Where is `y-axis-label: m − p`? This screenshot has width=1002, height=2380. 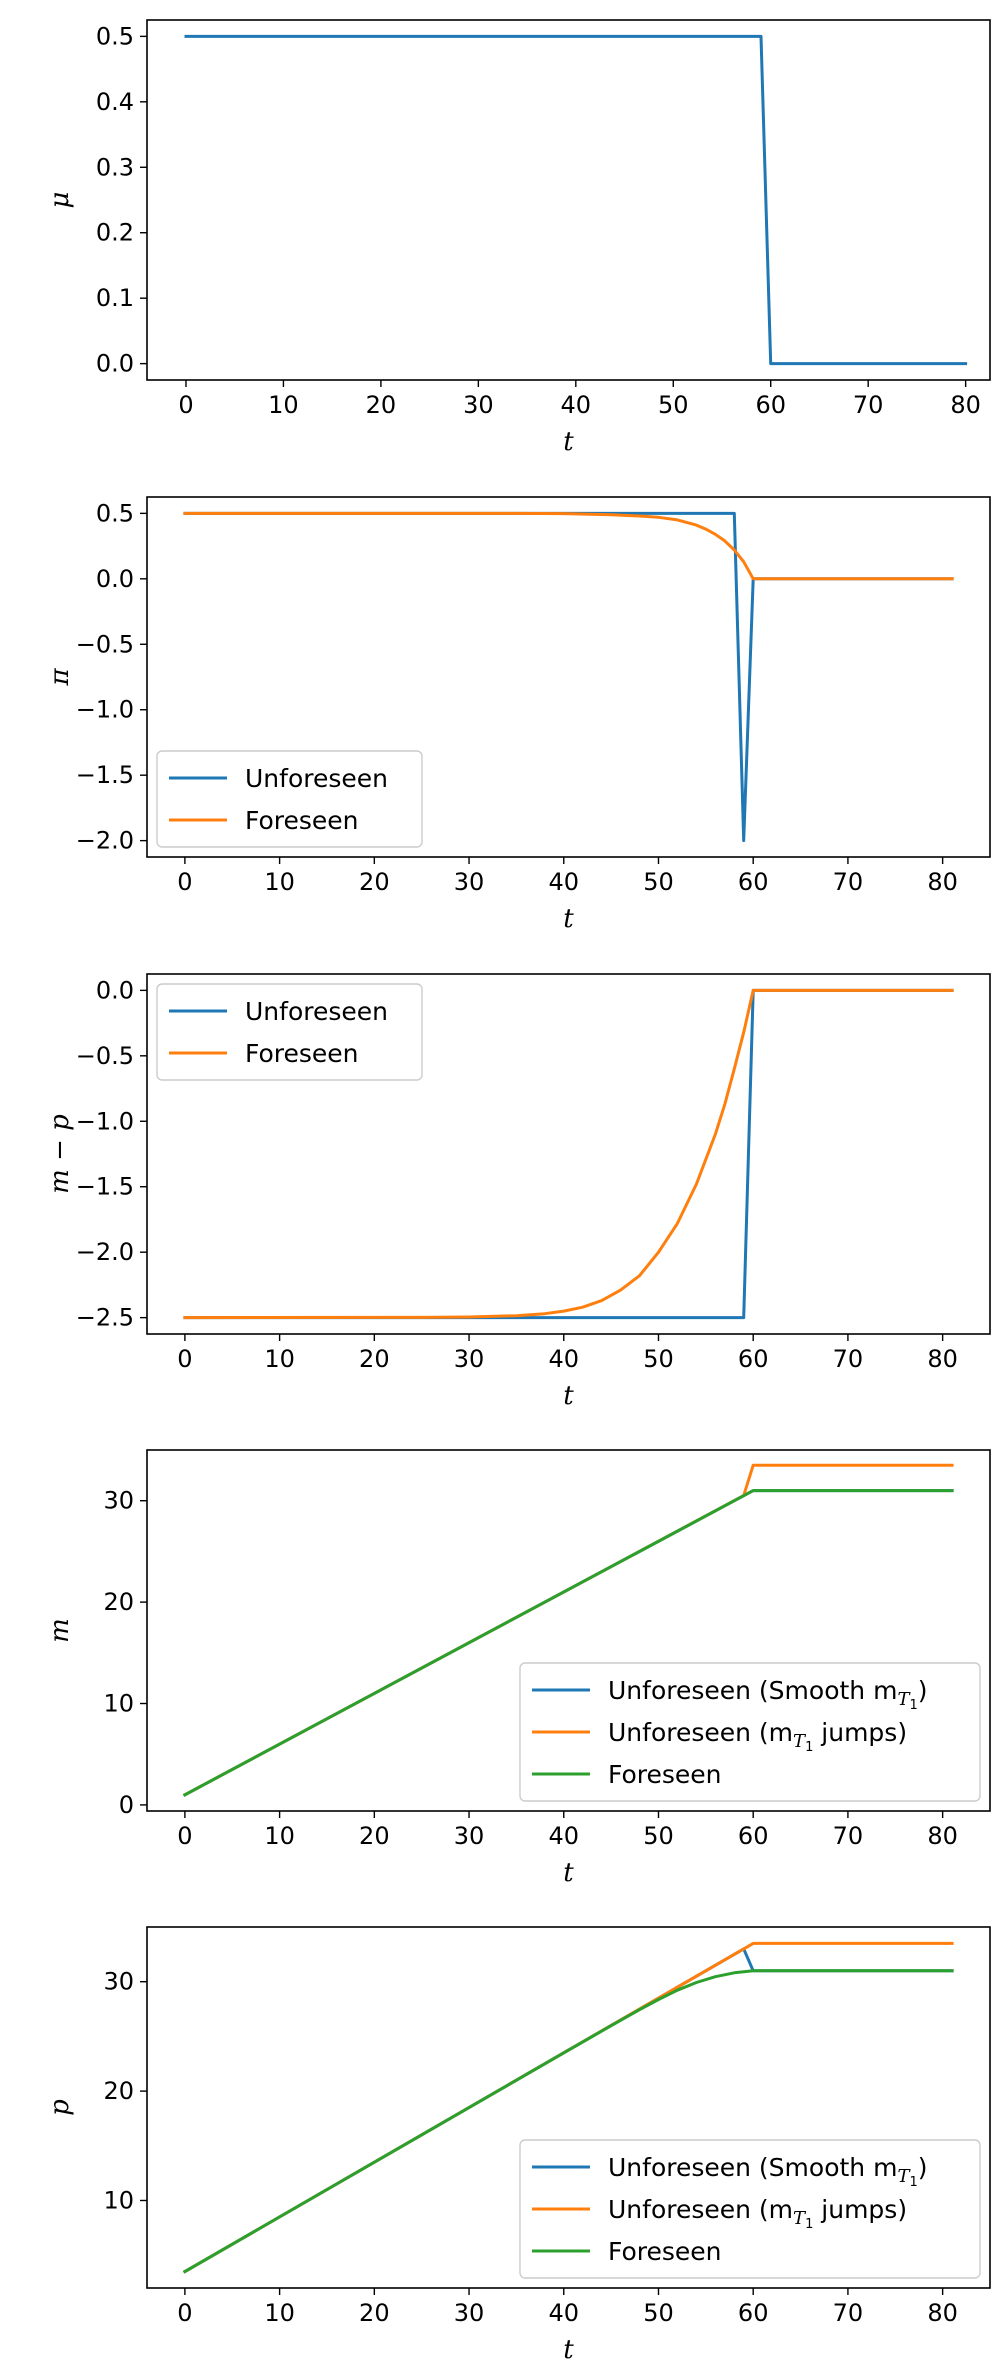 y-axis-label: m − p is located at coordinates (60, 1154).